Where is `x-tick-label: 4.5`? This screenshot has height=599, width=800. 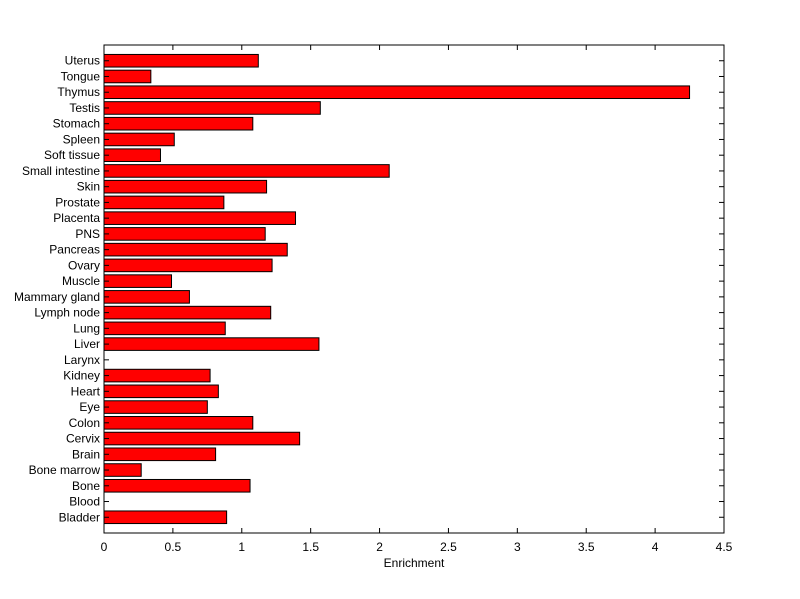 x-tick-label: 4.5 is located at coordinates (724, 547).